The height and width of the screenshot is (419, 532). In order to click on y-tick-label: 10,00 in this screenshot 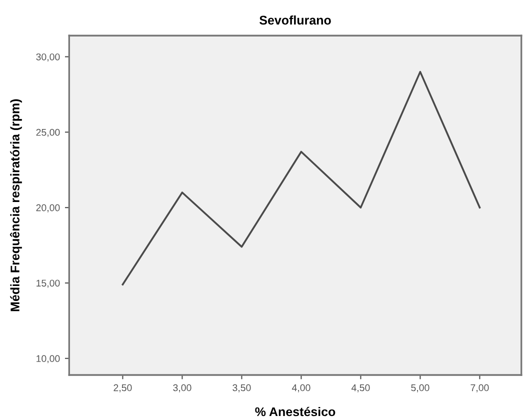, I will do `click(48, 359)`.